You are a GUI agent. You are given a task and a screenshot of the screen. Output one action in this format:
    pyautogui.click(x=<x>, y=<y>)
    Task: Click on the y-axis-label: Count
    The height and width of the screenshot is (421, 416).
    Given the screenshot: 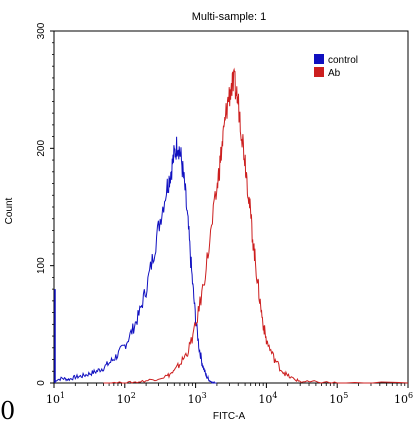 What is the action you would take?
    pyautogui.click(x=9, y=210)
    